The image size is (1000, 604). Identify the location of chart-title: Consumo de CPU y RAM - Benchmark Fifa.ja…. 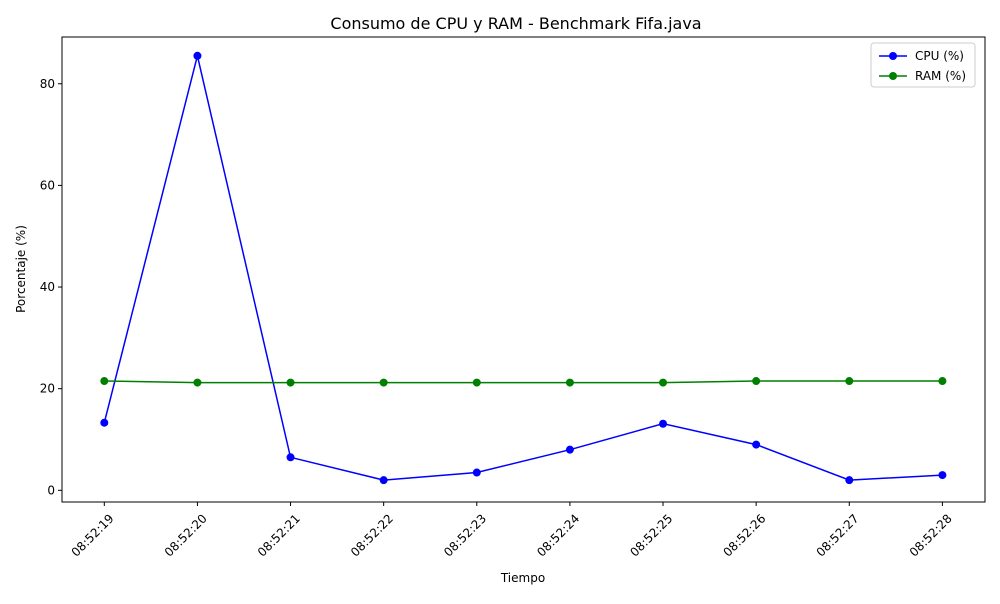
(515, 23).